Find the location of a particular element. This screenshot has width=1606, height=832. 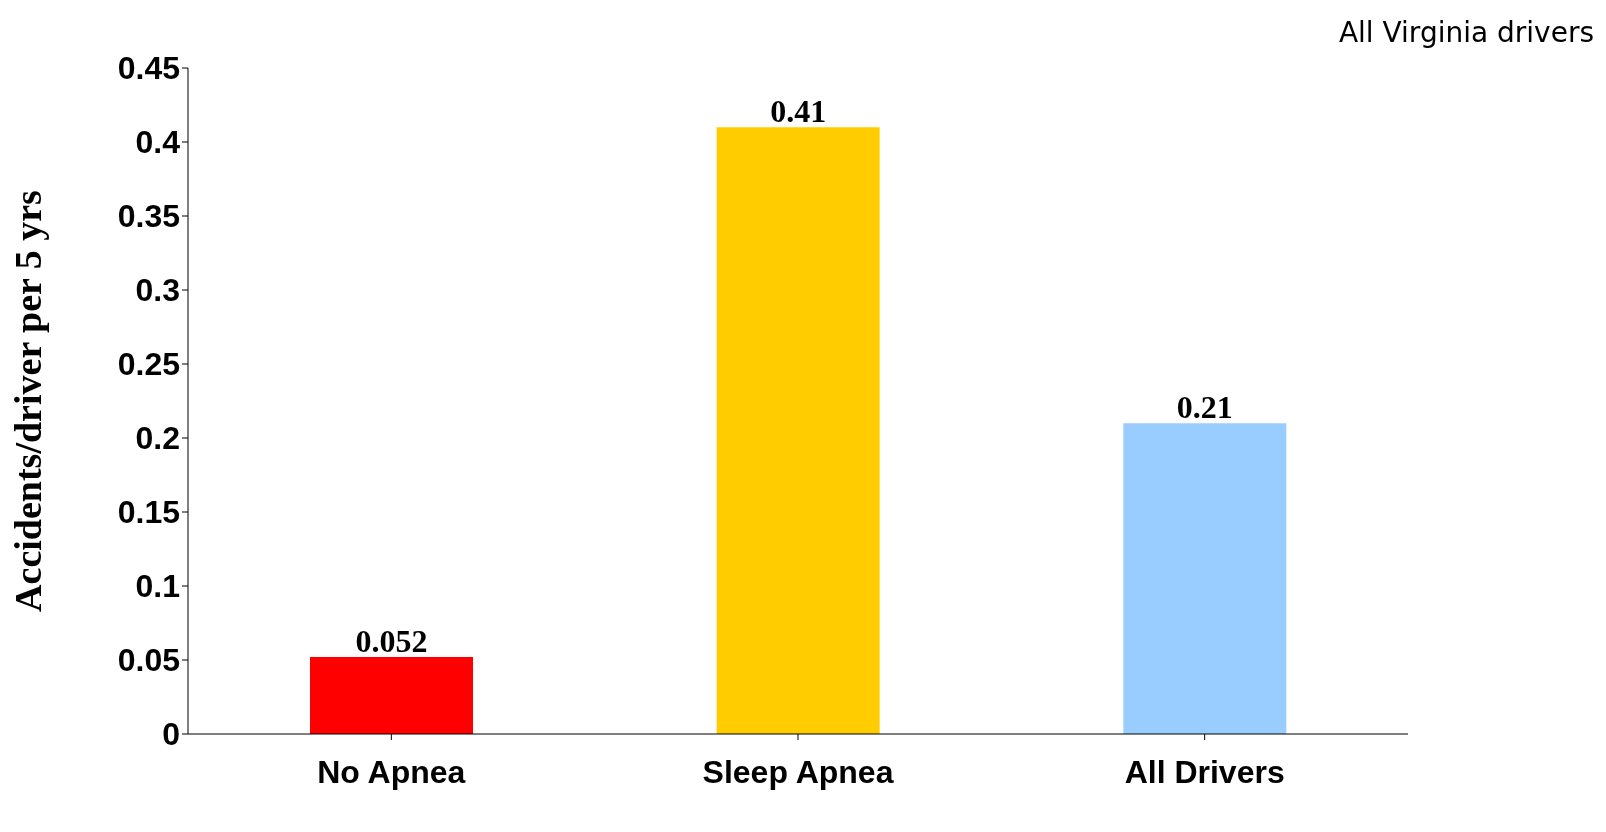

y-tick-label: 0.45 is located at coordinates (148, 68).